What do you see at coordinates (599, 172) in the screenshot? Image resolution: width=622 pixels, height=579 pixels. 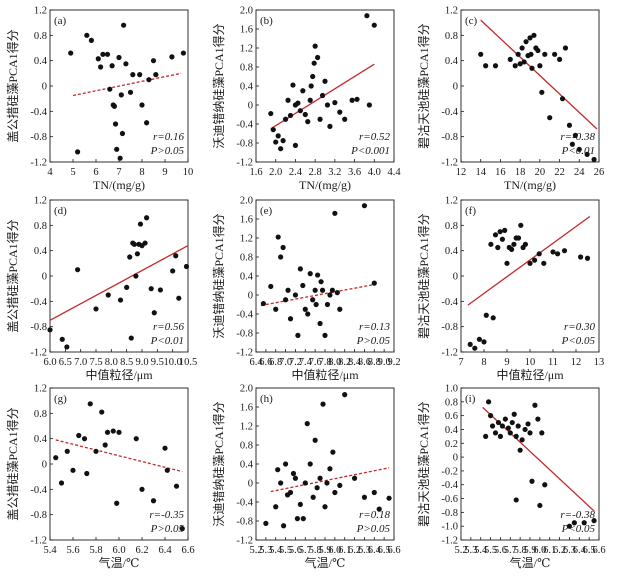 I see `x-tick-label: 26` at bounding box center [599, 172].